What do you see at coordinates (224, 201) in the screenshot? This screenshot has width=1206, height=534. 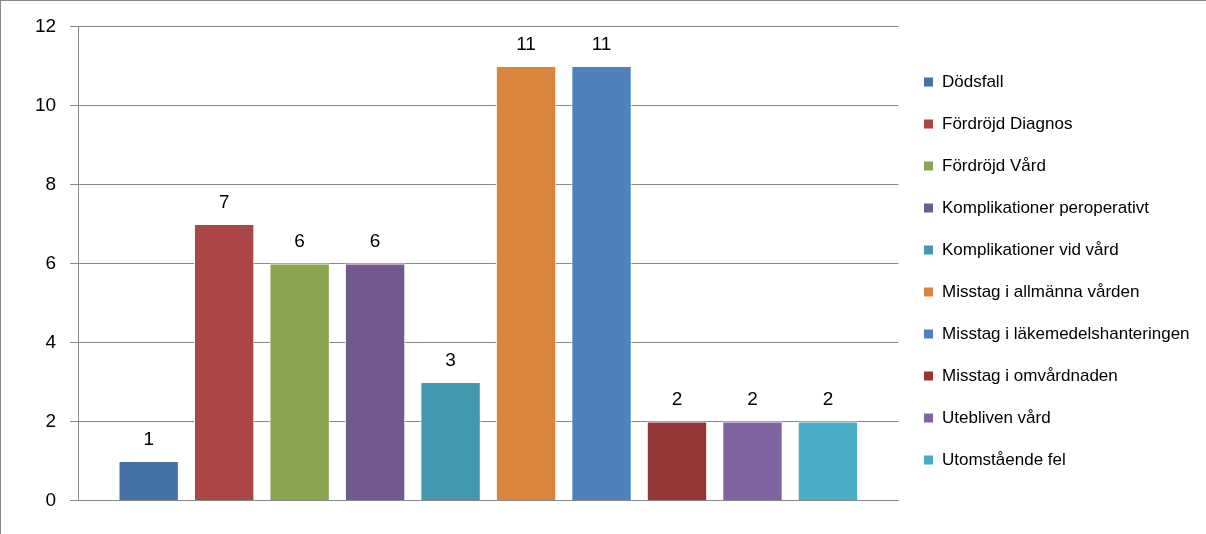 I see `data-label: 7` at bounding box center [224, 201].